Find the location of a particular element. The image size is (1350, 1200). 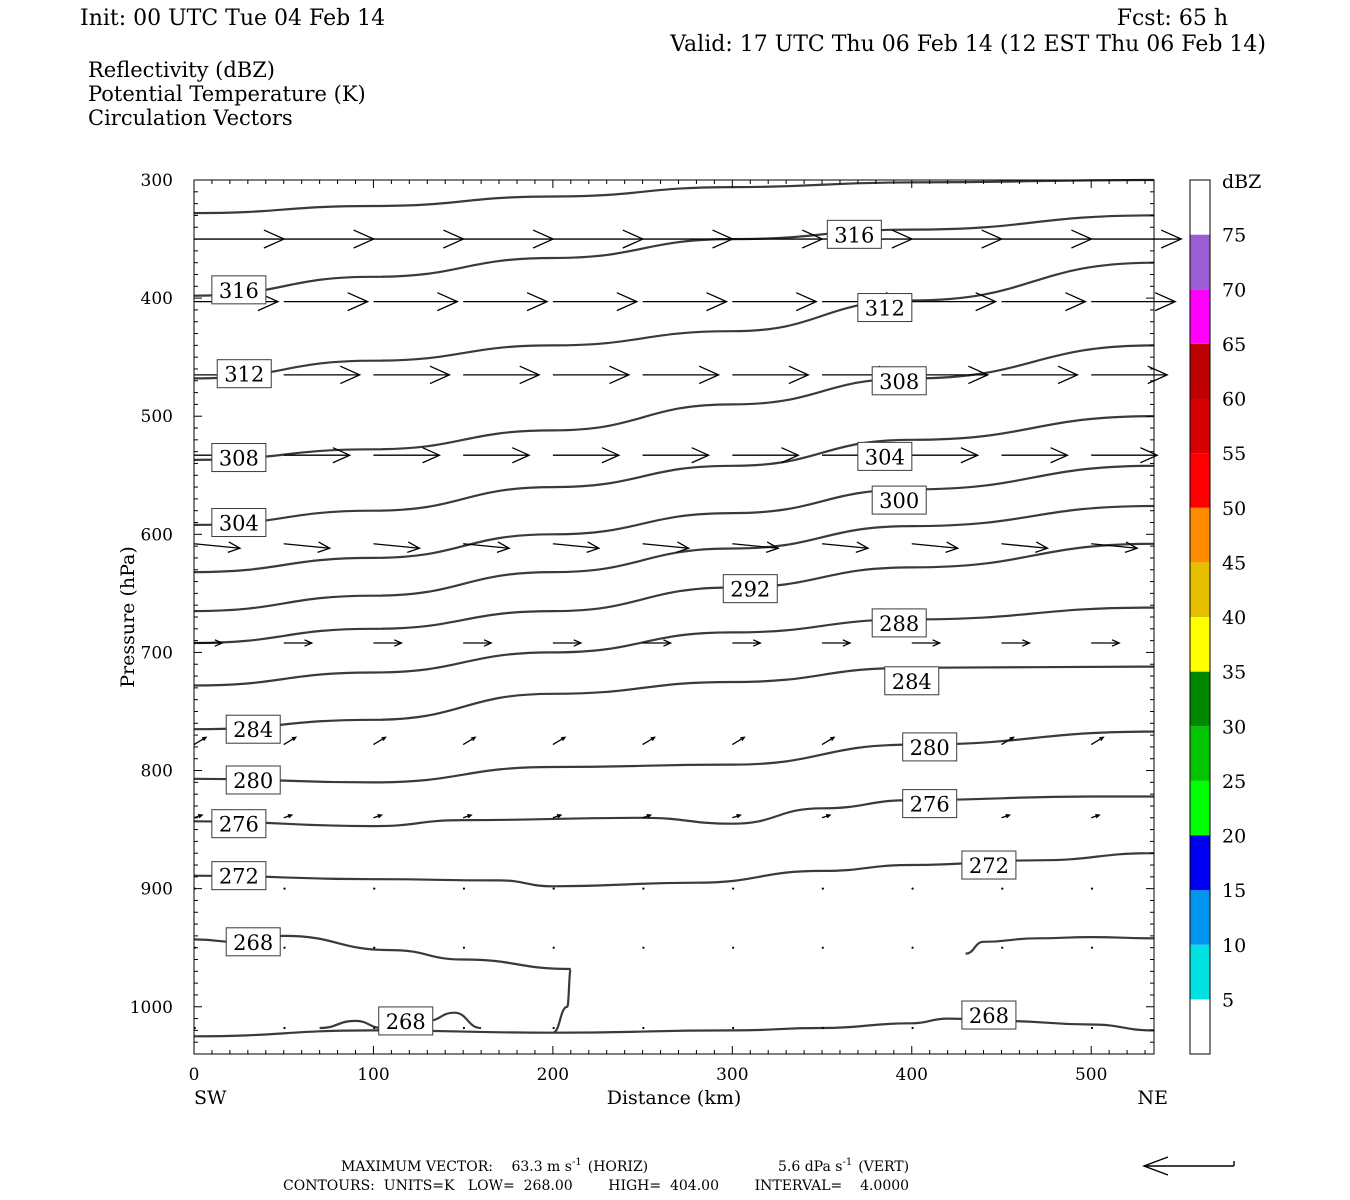

y-tick-label: 700 is located at coordinates (157, 653).